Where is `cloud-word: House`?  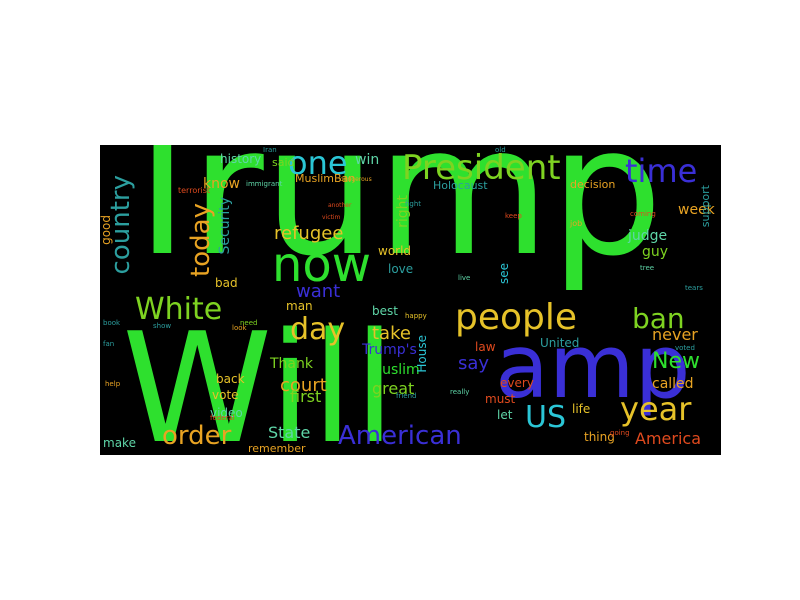 cloud-word: House is located at coordinates (422, 354).